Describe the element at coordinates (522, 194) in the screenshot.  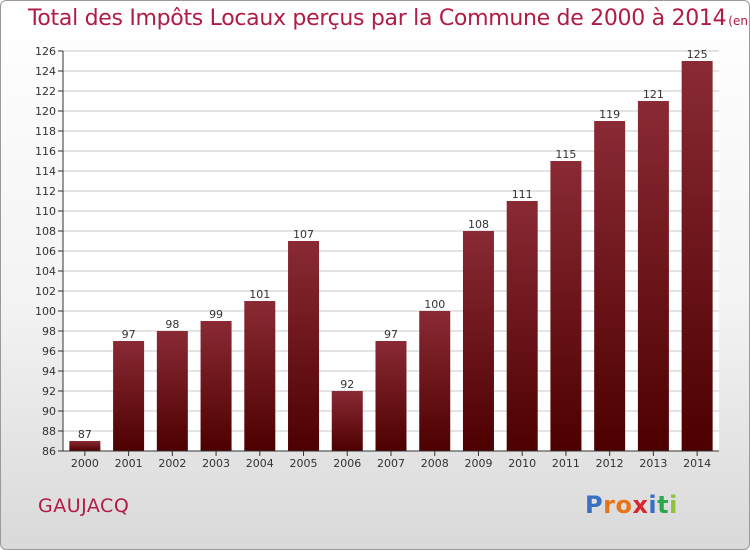
I see `data-label: 111` at that location.